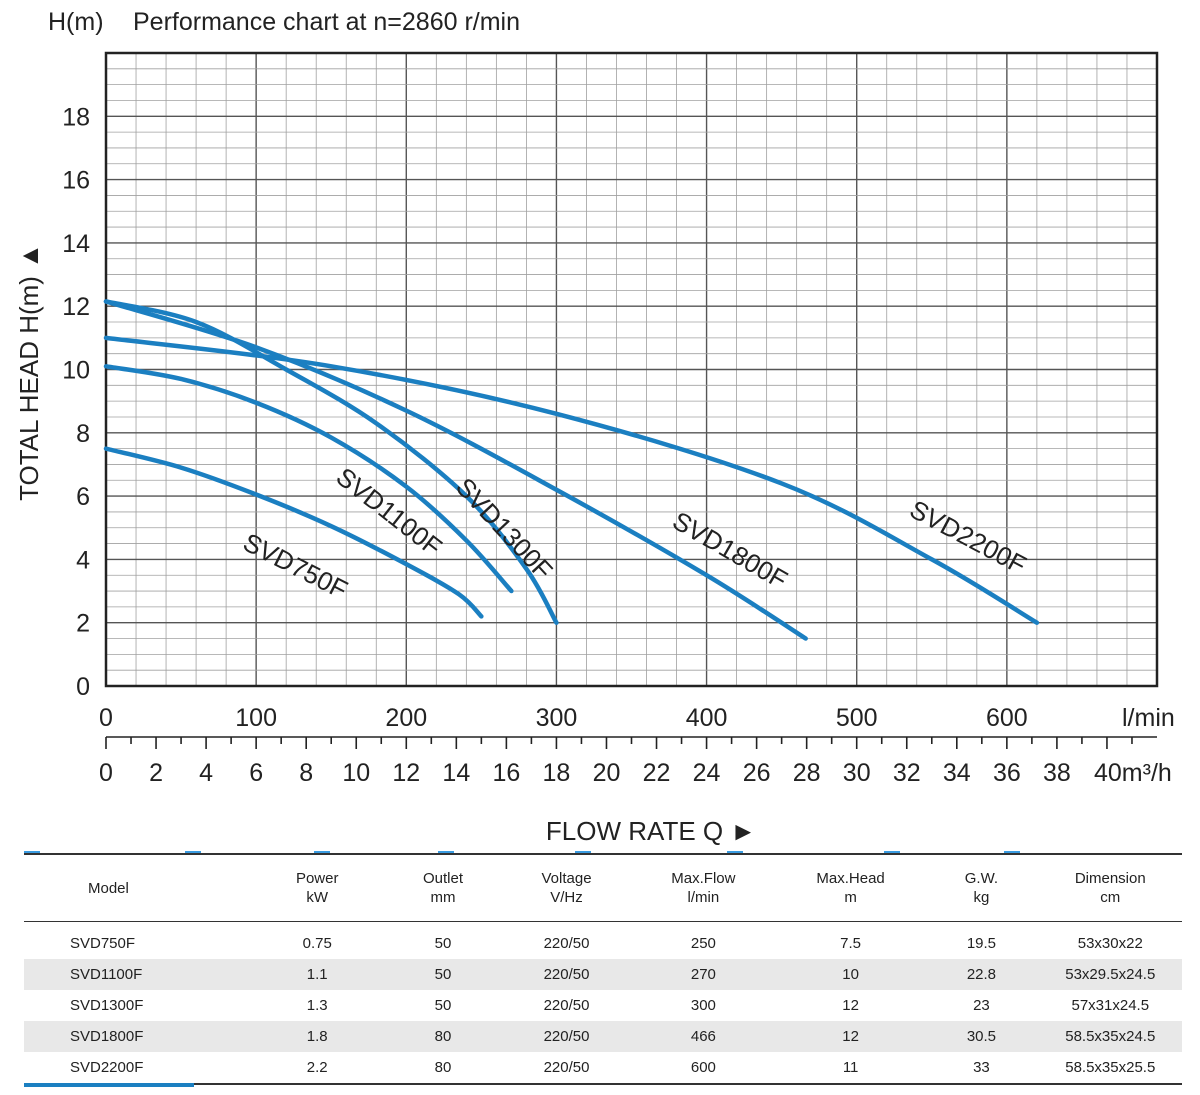 This screenshot has width=1200, height=1095. Describe the element at coordinates (83, 497) in the screenshot. I see `y-tick-label: 6` at that location.